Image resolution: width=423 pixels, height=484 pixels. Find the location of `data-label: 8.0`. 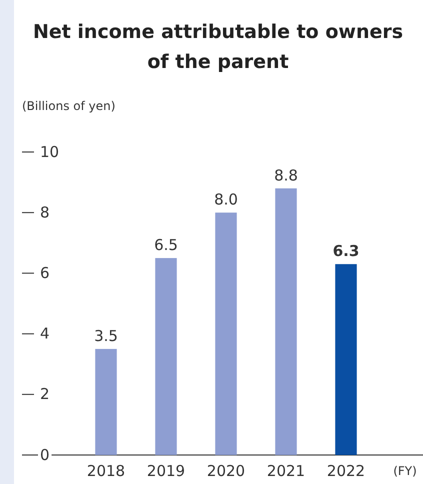

data-label: 8.0 is located at coordinates (226, 199).